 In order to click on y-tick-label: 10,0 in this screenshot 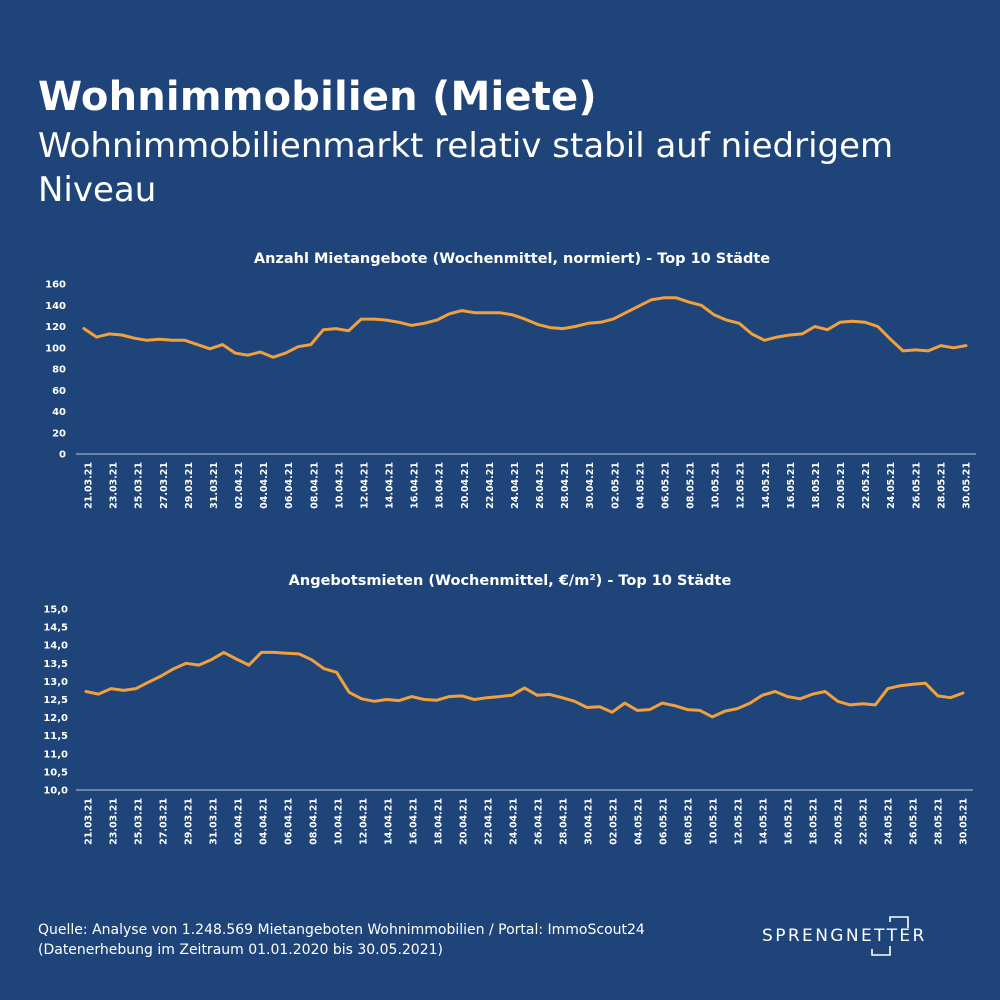, I will do `click(55, 791)`.